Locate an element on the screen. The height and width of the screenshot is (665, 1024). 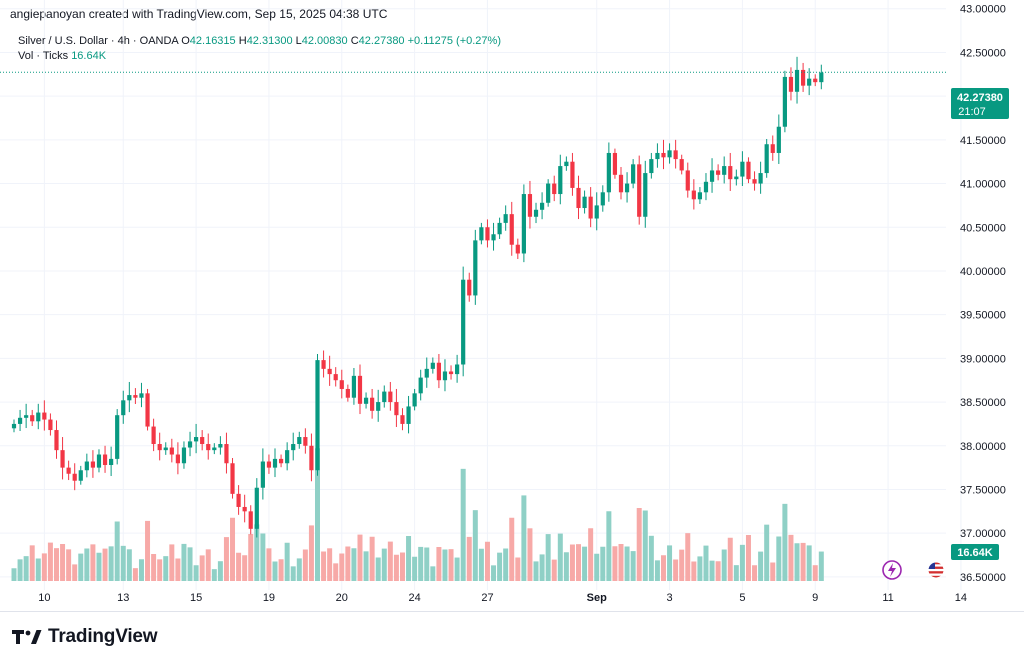
price-tick-label: 38.50000 is located at coordinates (983, 403).